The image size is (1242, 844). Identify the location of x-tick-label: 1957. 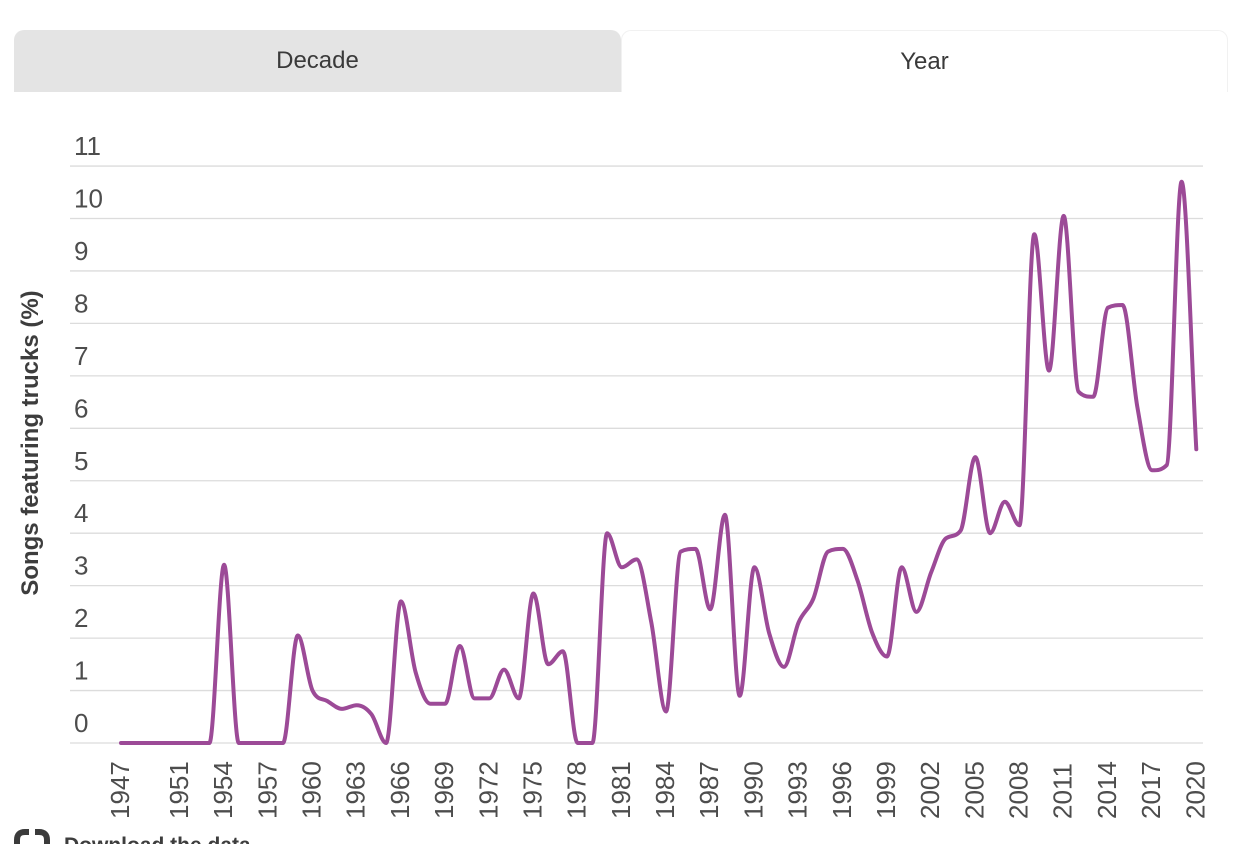
(267, 790).